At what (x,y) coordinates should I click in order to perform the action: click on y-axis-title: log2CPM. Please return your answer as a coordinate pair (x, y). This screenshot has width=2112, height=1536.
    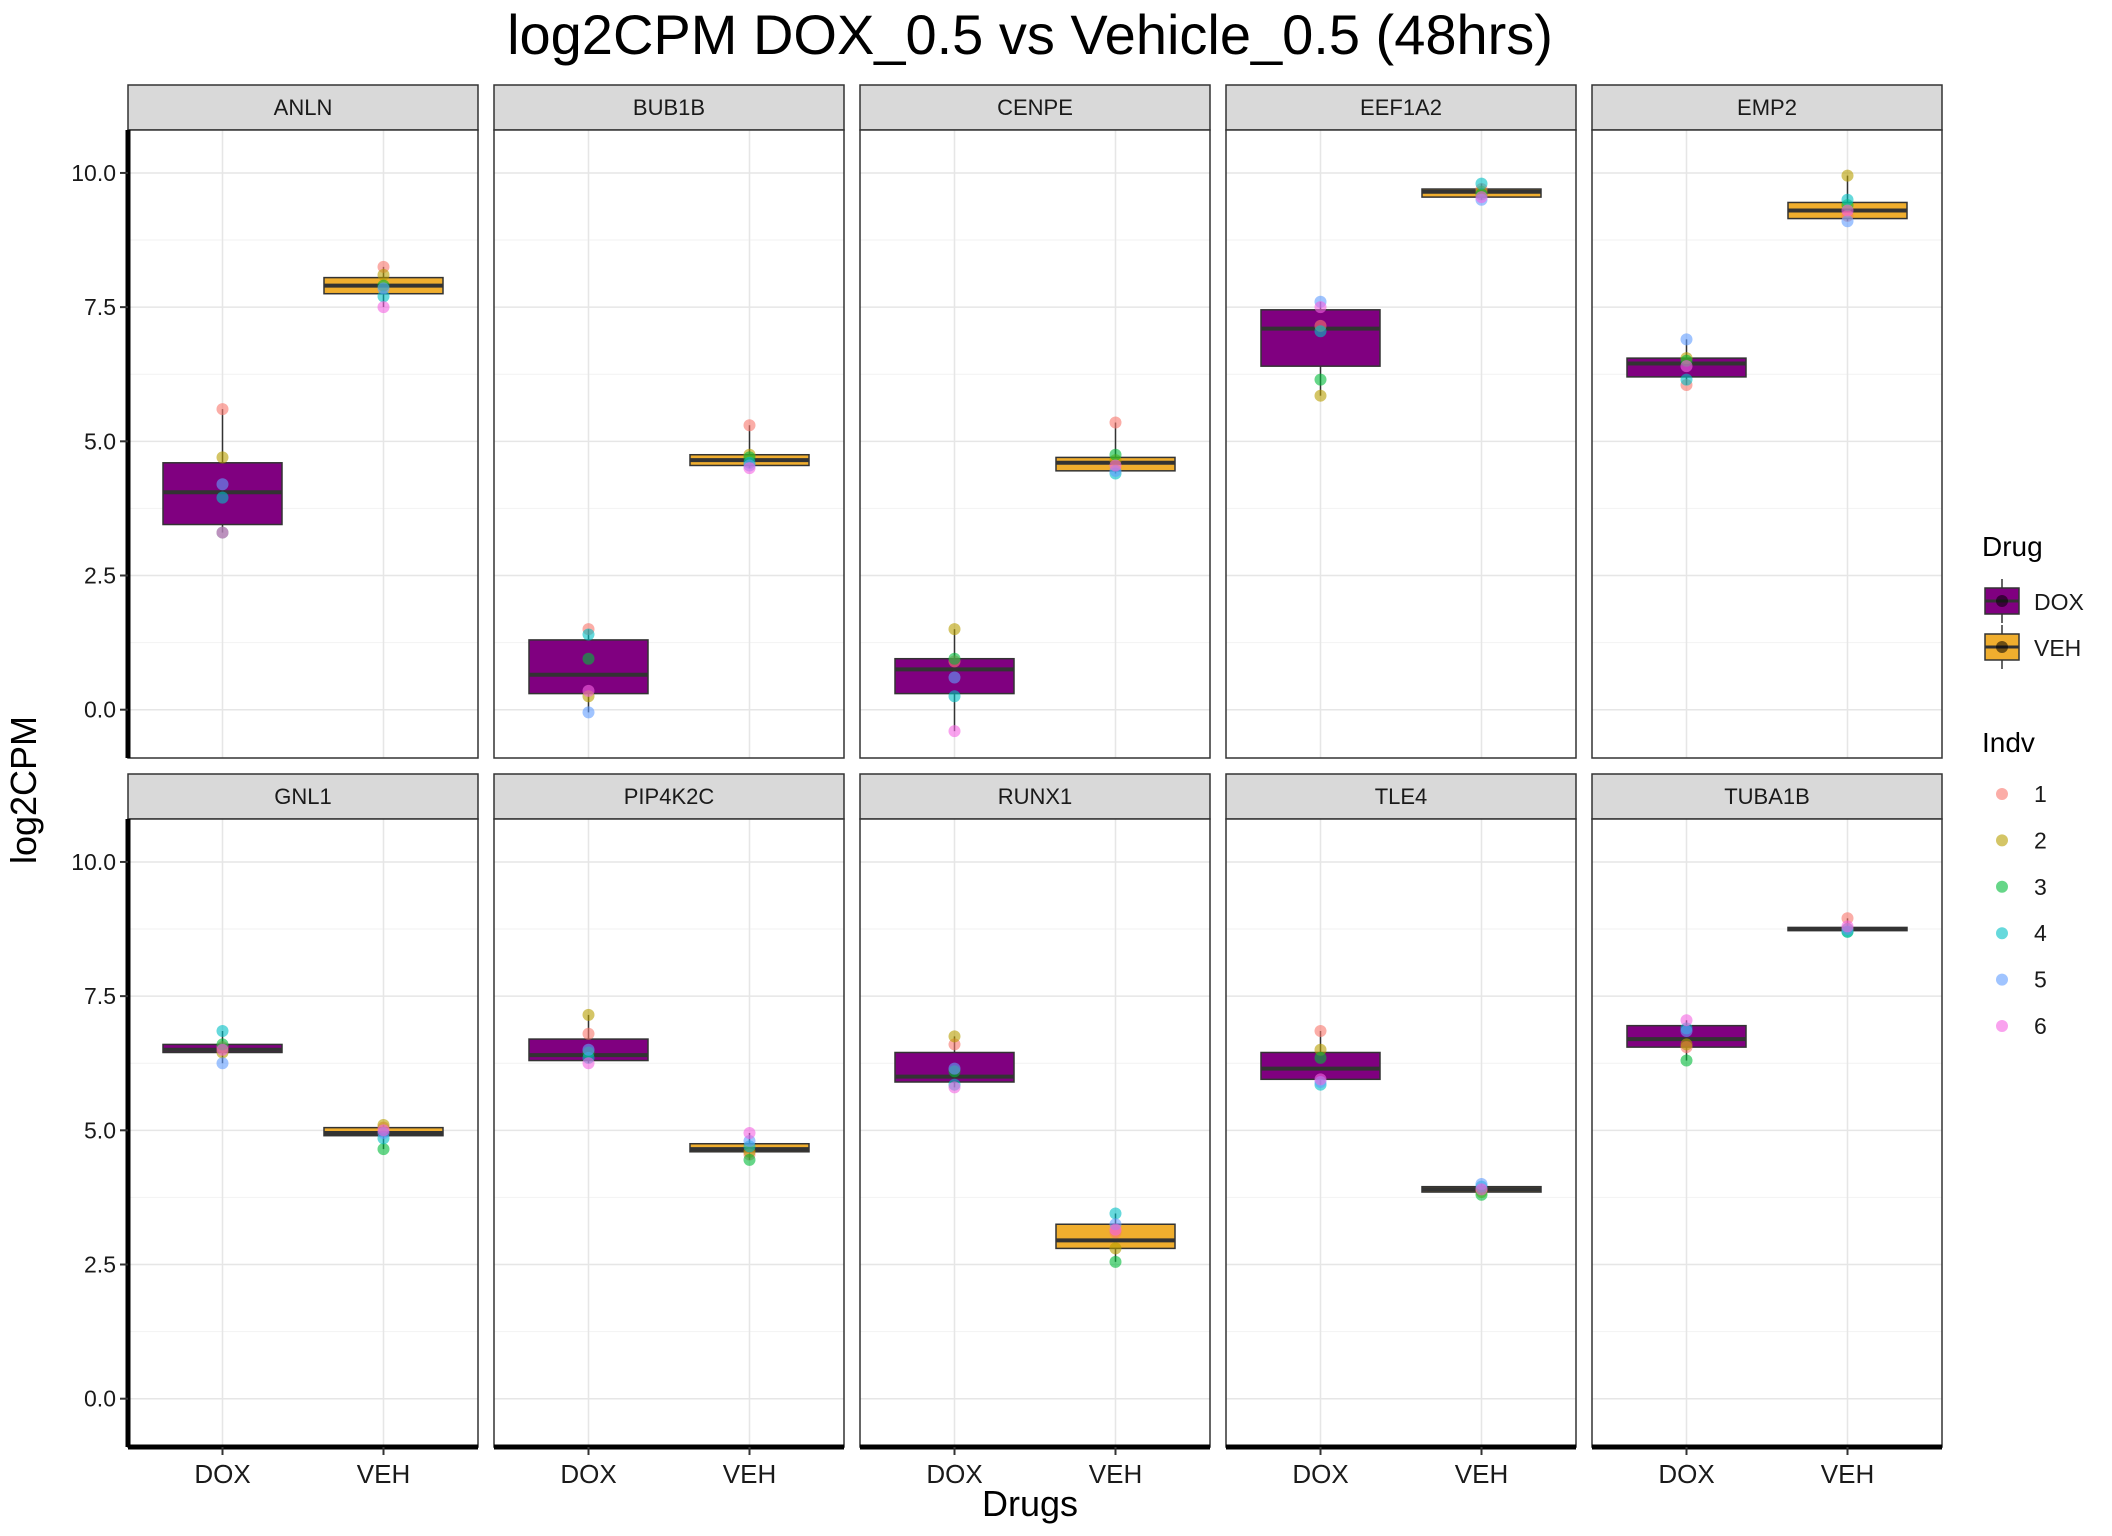
    Looking at the image, I should click on (23, 790).